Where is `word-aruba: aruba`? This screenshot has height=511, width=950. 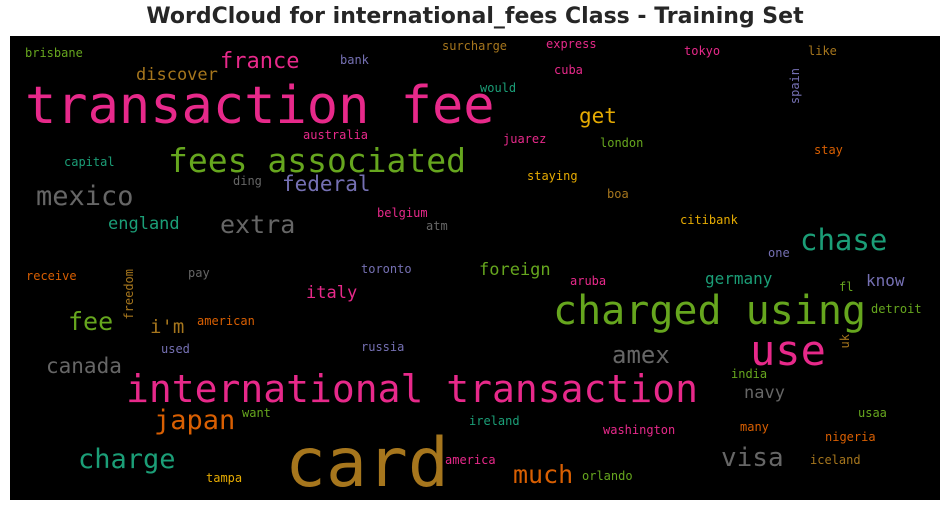
word-aruba: aruba is located at coordinates (588, 281).